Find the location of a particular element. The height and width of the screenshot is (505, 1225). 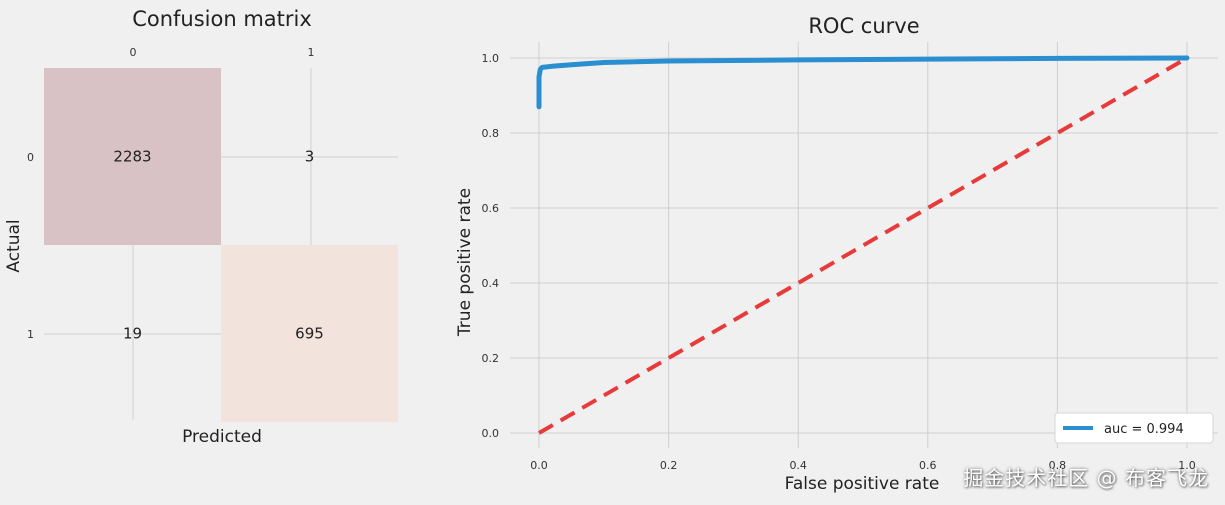

cm-cell-value-1-1: 695 is located at coordinates (309, 334).